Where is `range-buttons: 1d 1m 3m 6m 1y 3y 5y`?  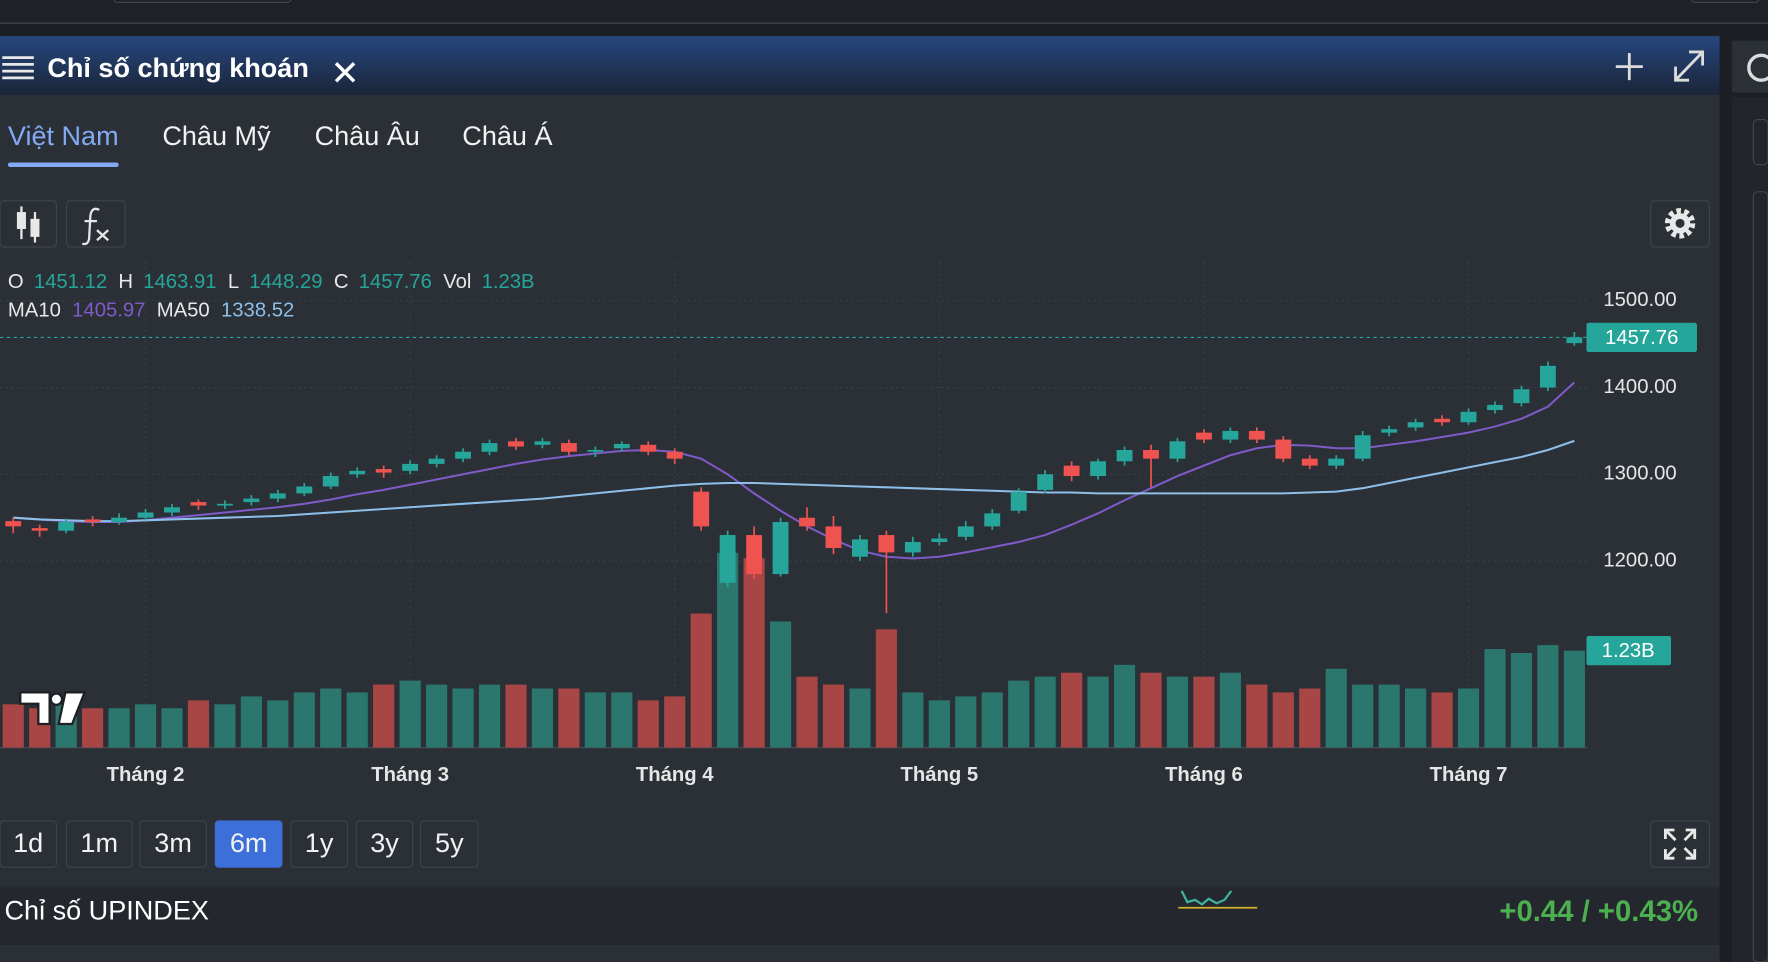
range-buttons: 1d 1m 3m 6m 1y 3y 5y is located at coordinates (239, 844).